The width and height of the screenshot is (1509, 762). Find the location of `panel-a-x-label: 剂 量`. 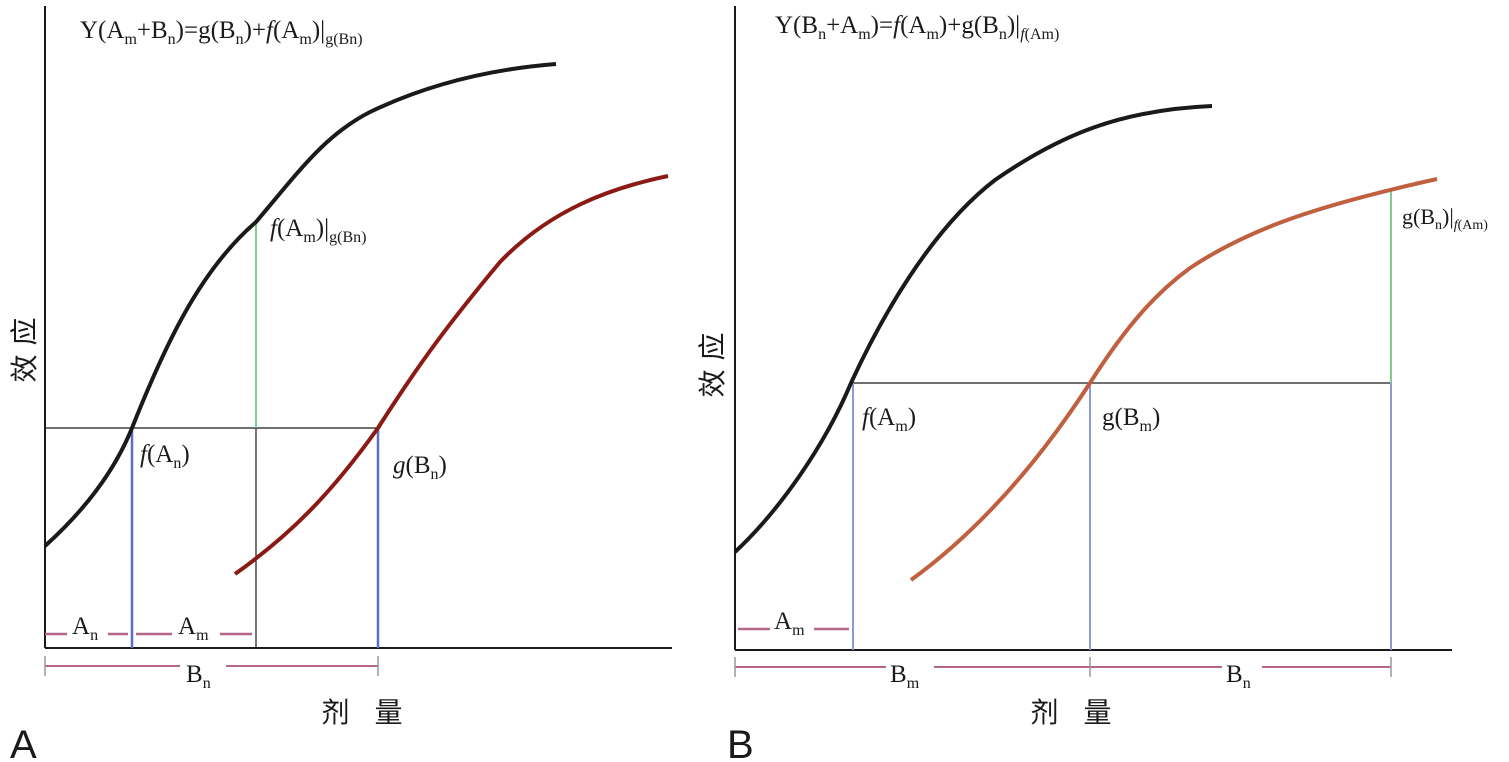

panel-a-x-label: 剂 量 is located at coordinates (366, 712).